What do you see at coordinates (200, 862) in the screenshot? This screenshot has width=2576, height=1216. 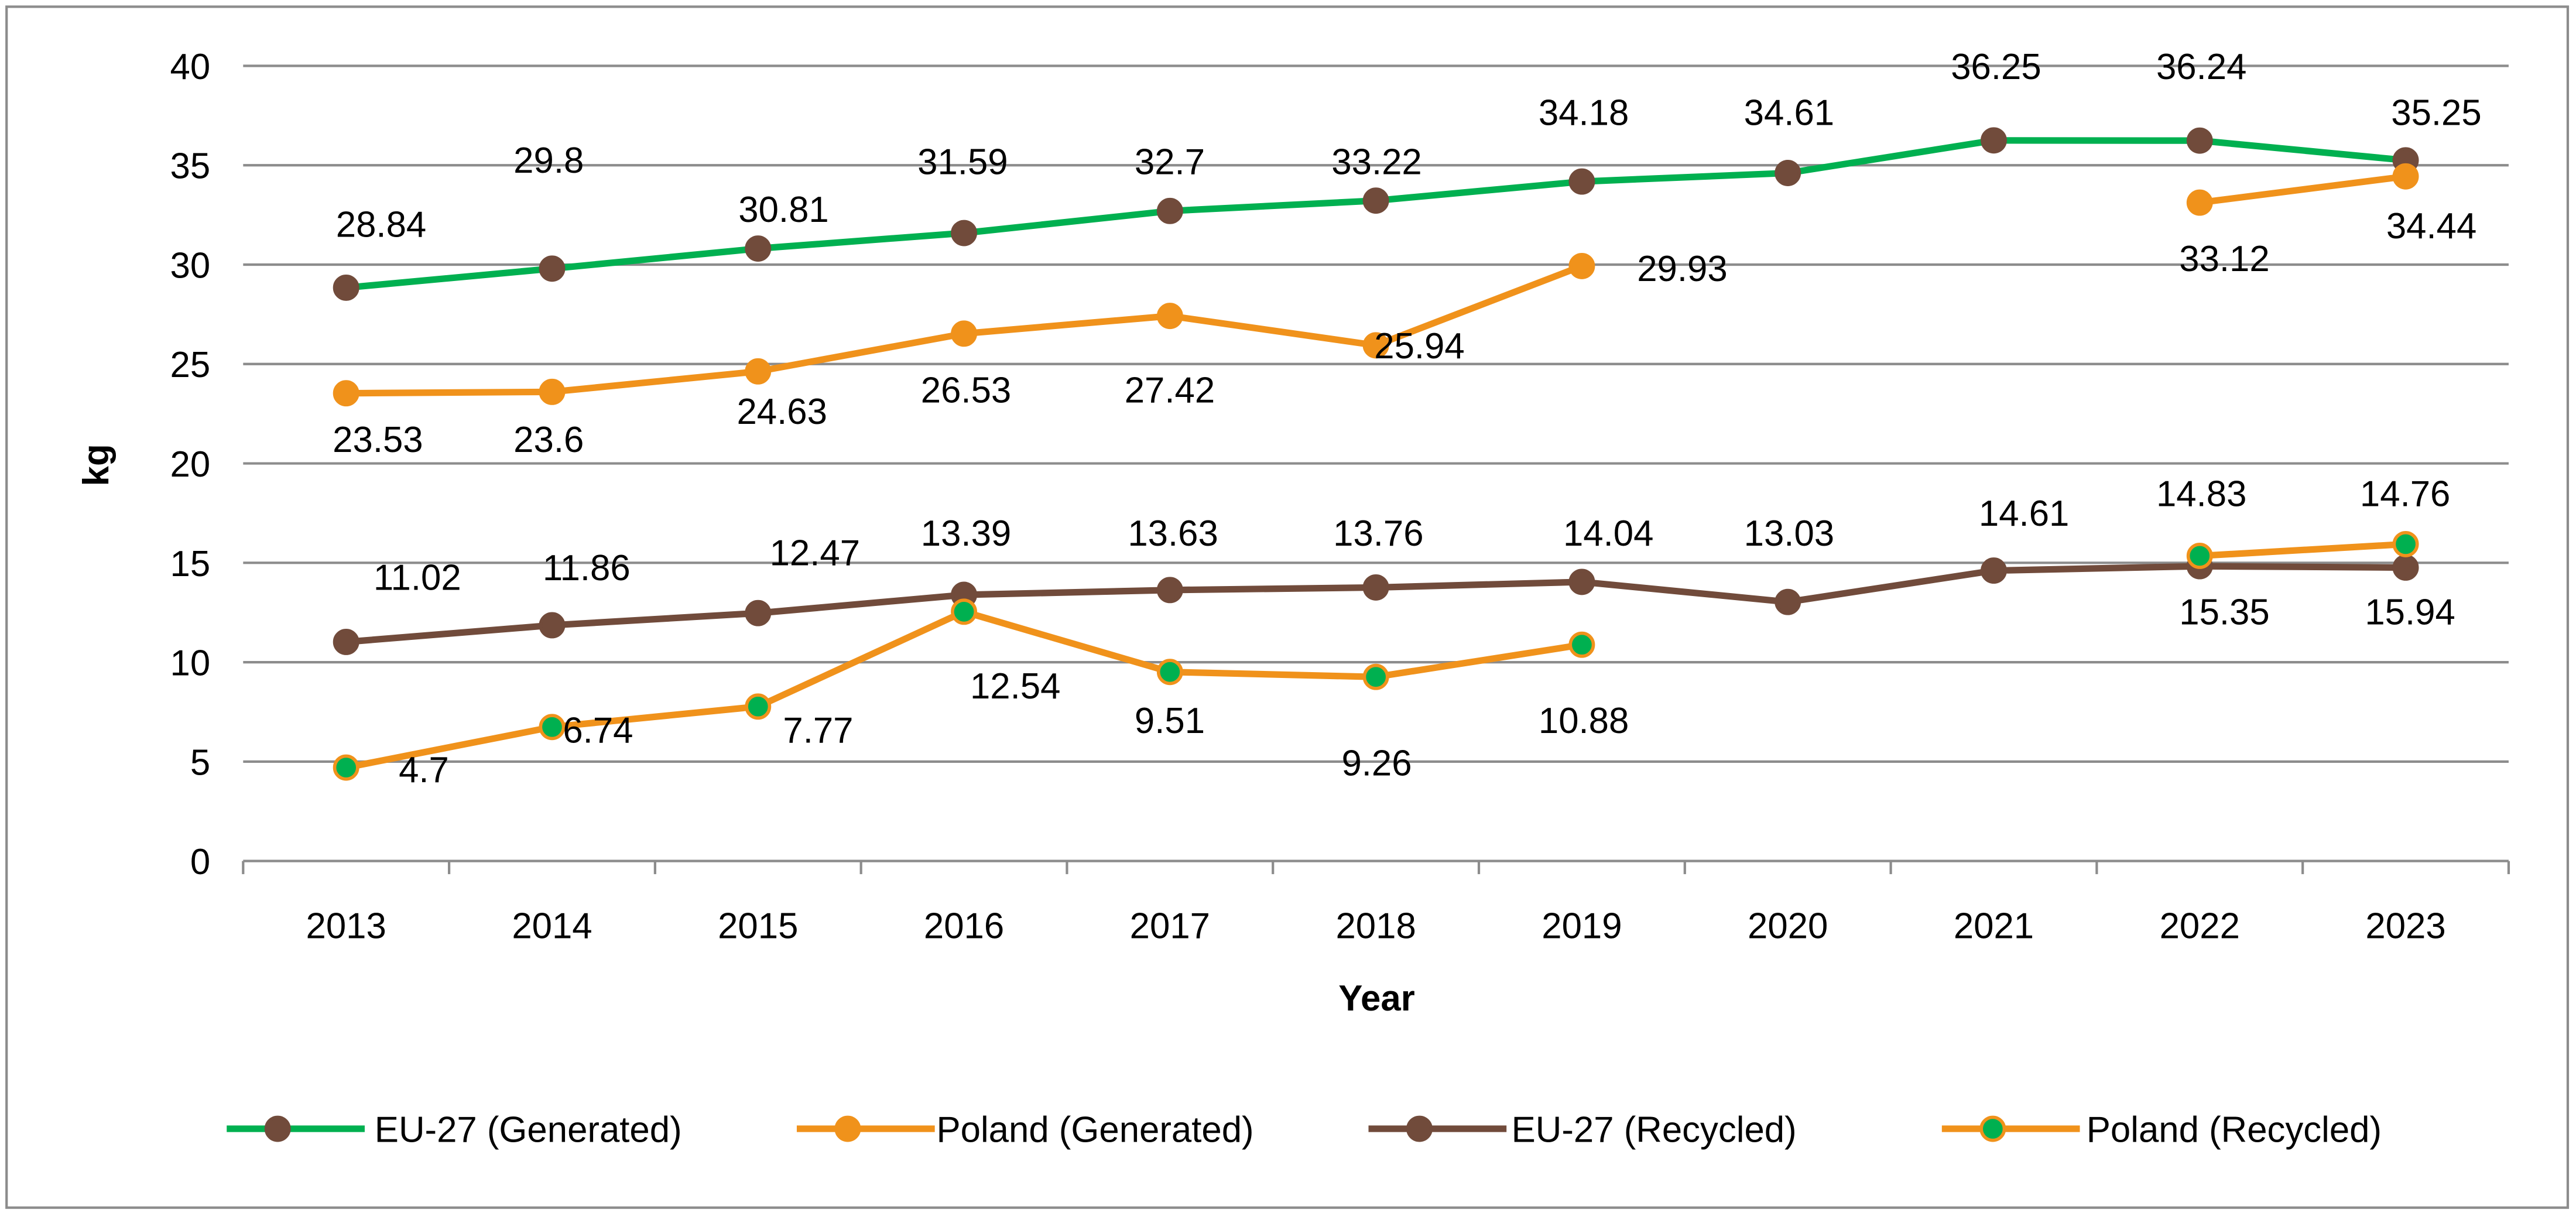 I see `y-tick-label: 0` at bounding box center [200, 862].